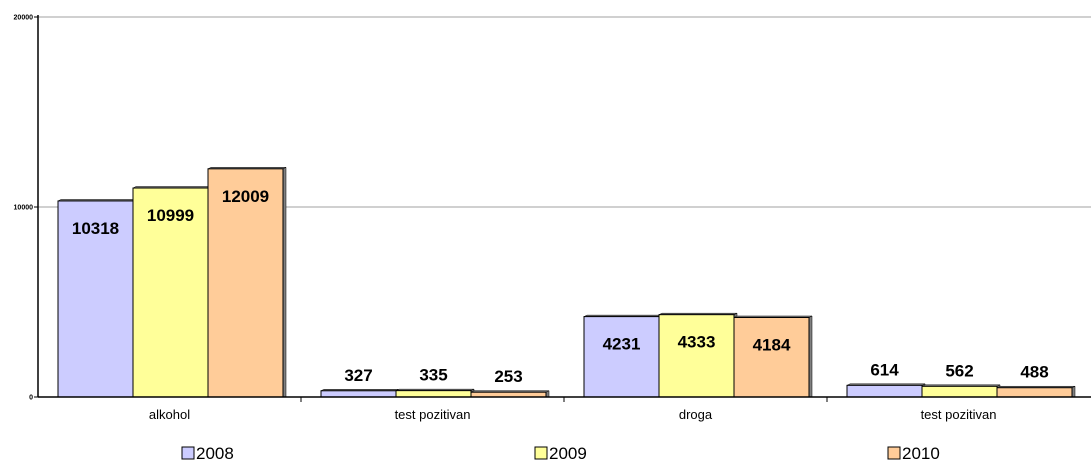 The image size is (1091, 467). What do you see at coordinates (1034, 372) in the screenshot?
I see `data-label: 488` at bounding box center [1034, 372].